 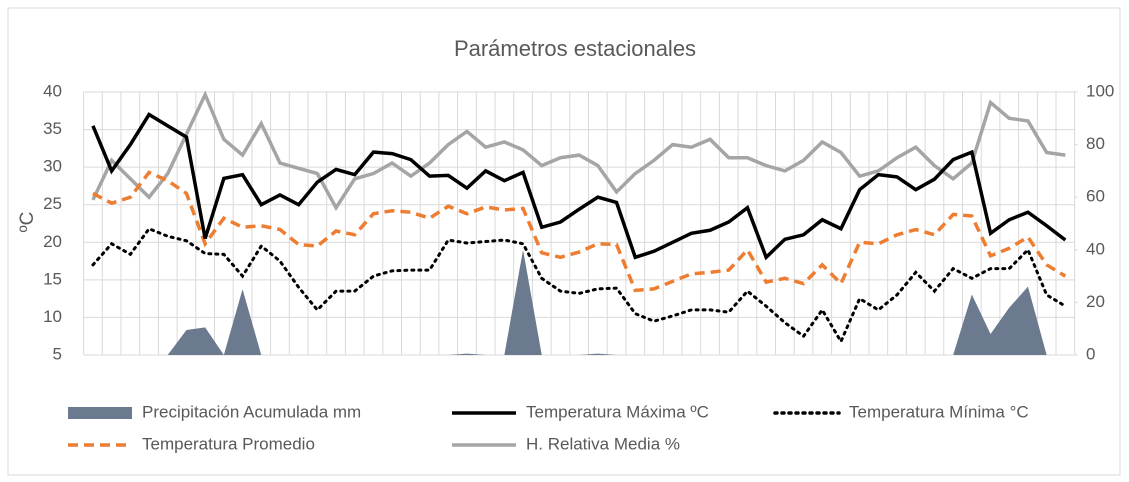 What do you see at coordinates (1095, 301) in the screenshot?
I see `y2-tick-label: 20` at bounding box center [1095, 301].